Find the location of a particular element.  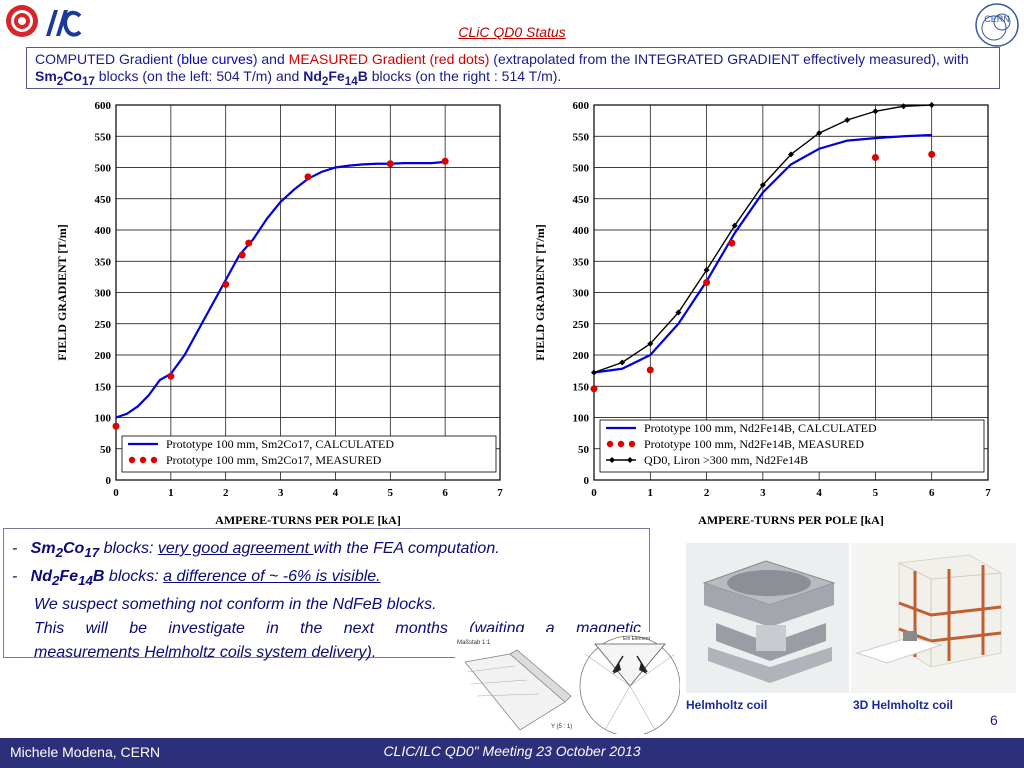

description-text: COMPUTED Gradient ( is located at coordinates (108, 59).